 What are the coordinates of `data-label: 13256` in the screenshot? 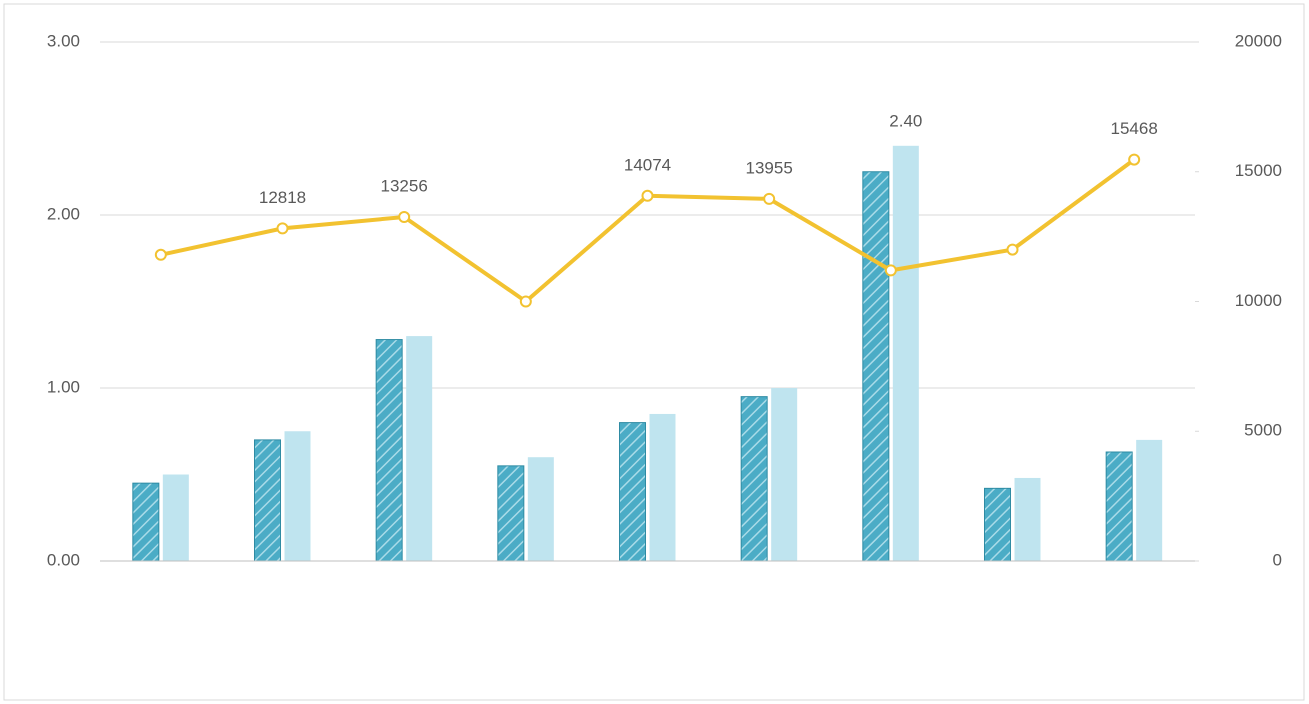 It's located at (404, 185).